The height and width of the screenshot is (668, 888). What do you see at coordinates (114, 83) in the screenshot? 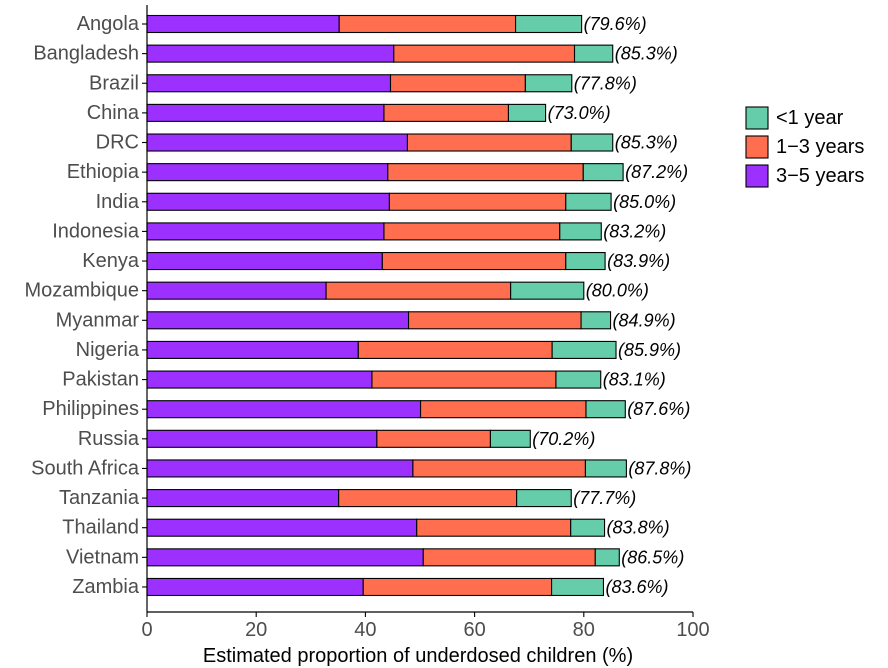
I see `y-tick-label: Brazil` at bounding box center [114, 83].